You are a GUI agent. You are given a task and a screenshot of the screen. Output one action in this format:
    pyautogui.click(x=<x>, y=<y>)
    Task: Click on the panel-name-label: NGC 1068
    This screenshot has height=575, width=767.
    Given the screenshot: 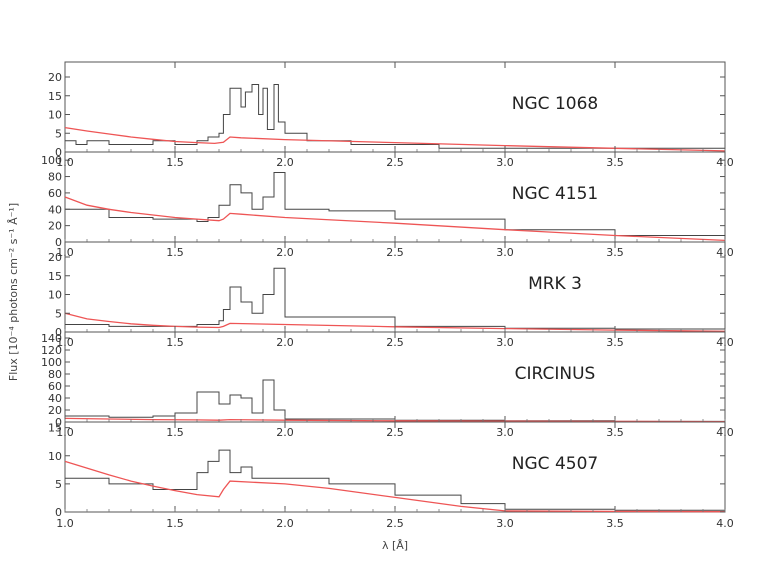 What is the action you would take?
    pyautogui.click(x=555, y=104)
    